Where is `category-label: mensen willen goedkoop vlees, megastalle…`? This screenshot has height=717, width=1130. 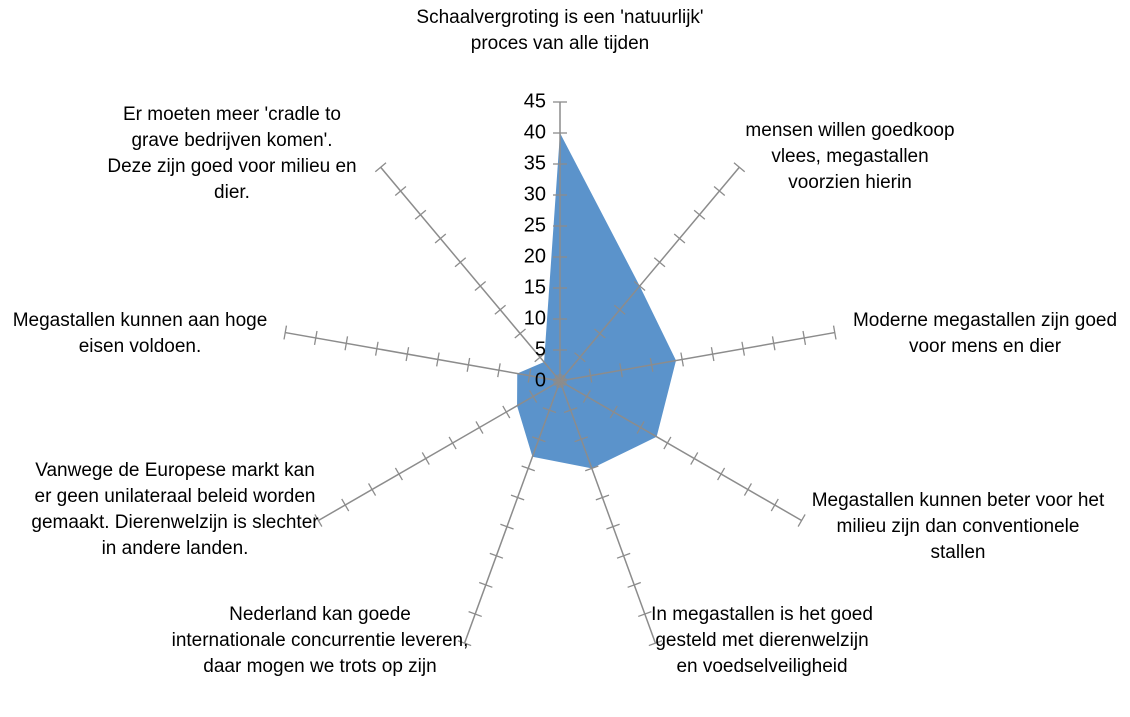 category-label: mensen willen goedkoop vlees, megastalle… is located at coordinates (850, 156).